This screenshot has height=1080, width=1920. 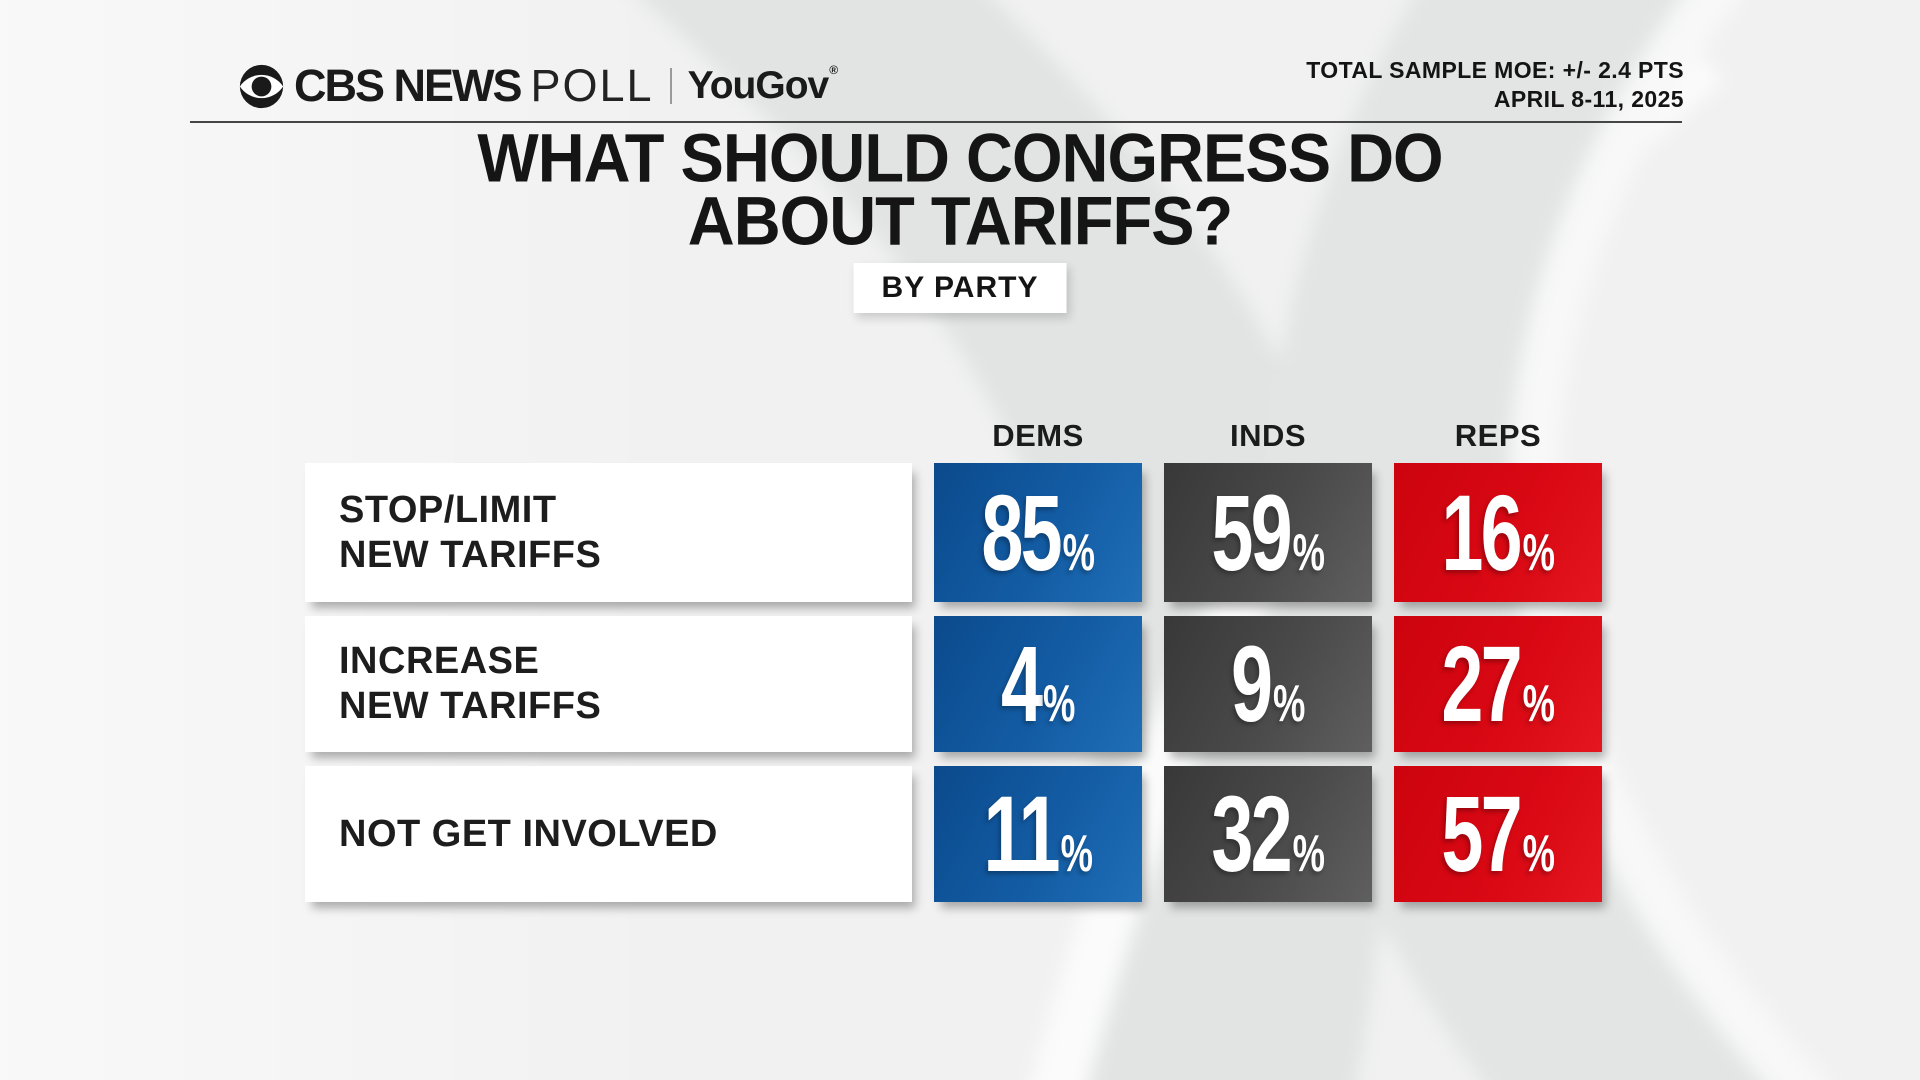 I want to click on brand-cbs-news: CBS NEWS, so click(x=408, y=85).